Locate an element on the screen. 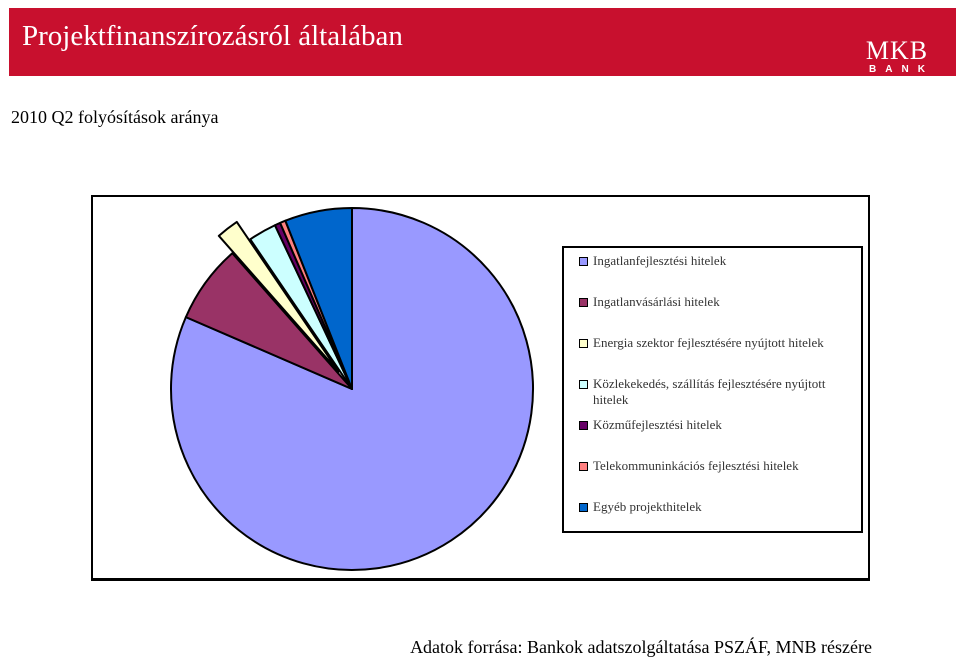 This screenshot has height=659, width=960. legend-item-5: Közműfejlesztési hitelek is located at coordinates (719, 425).